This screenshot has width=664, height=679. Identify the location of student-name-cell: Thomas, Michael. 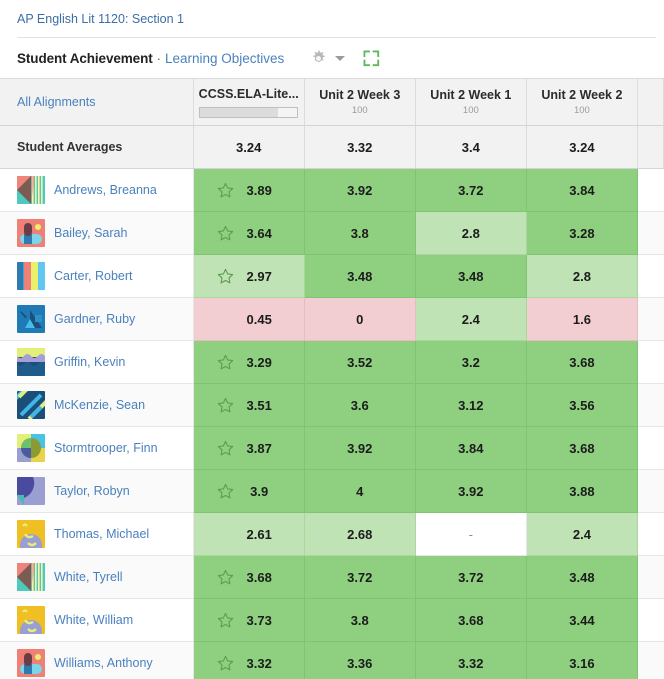
(97, 534).